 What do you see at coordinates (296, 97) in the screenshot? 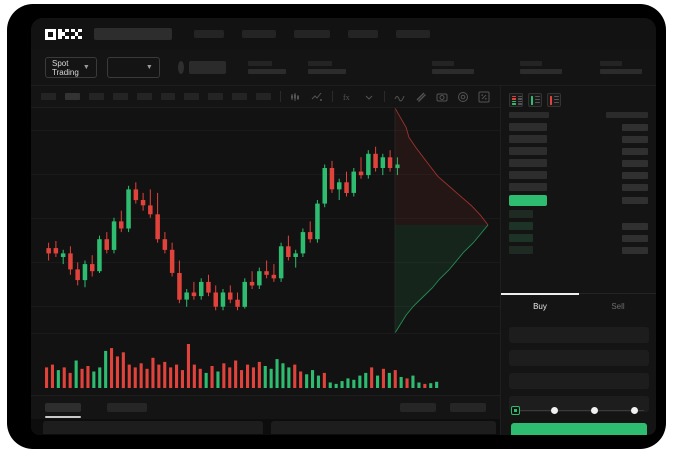
I see `candlestick-chart-icon` at bounding box center [296, 97].